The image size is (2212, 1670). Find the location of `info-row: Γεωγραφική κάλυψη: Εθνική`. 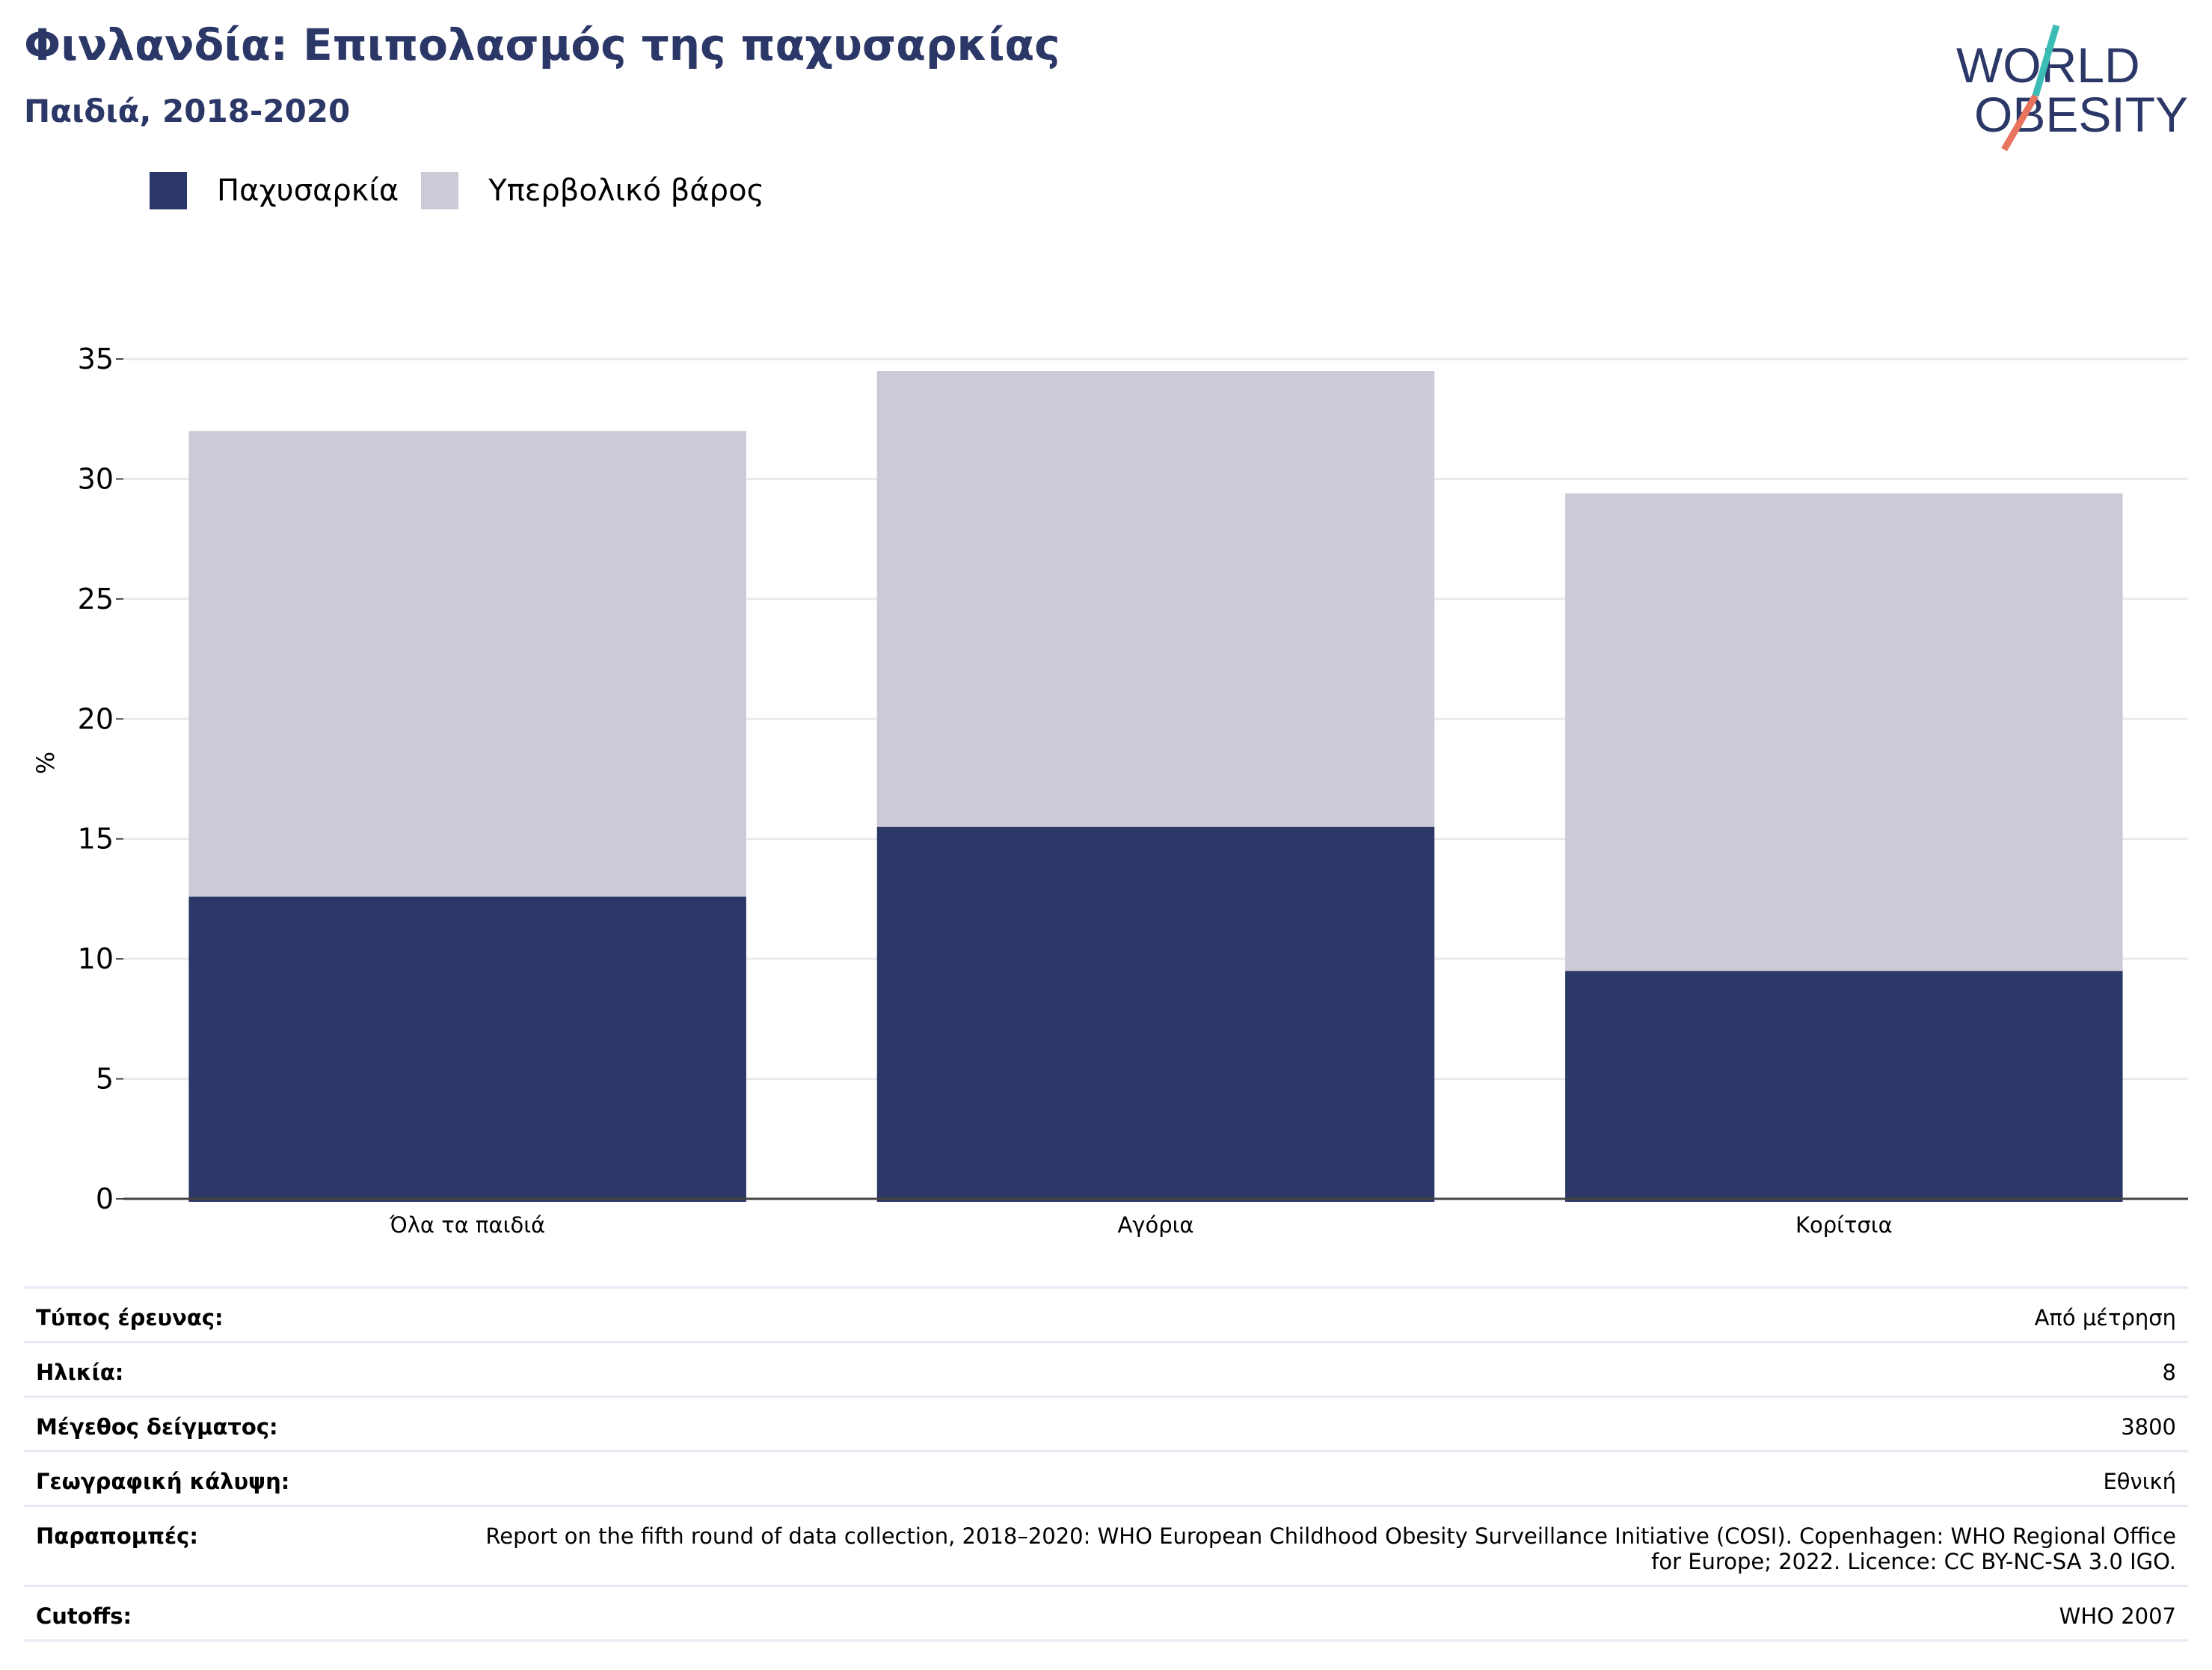

info-row: Γεωγραφική κάλυψη: Εθνική is located at coordinates (1106, 1477).